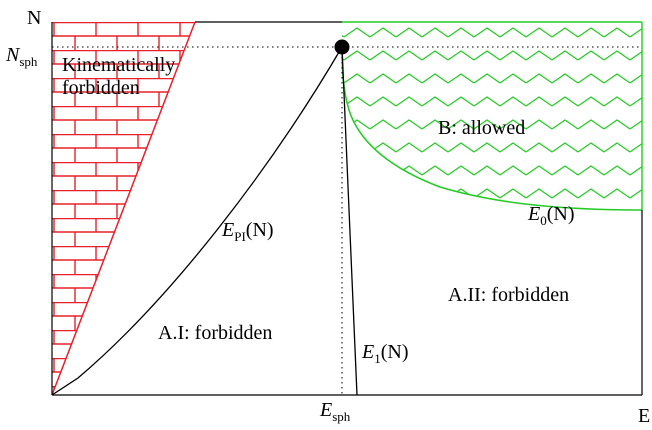 This screenshot has width=652, height=430. Describe the element at coordinates (349, 221) in the screenshot. I see `e1-curve` at that location.